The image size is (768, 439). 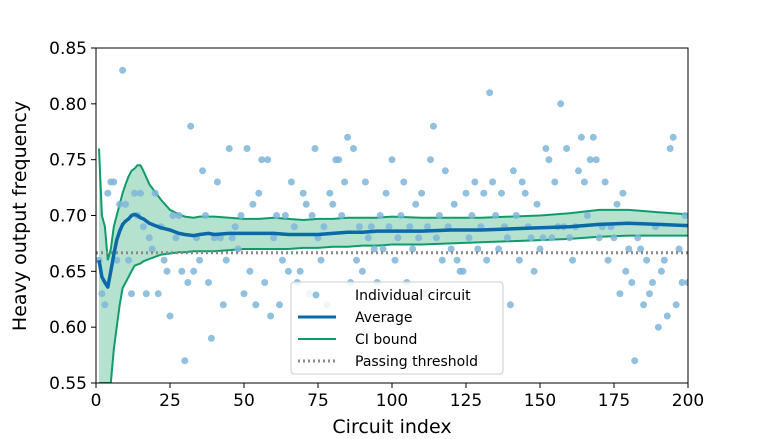 What do you see at coordinates (72, 216) in the screenshot?
I see `y-axis-ticks: 0.55 0.60 0.65 0.70 0.75 0.80 0.85` at bounding box center [72, 216].